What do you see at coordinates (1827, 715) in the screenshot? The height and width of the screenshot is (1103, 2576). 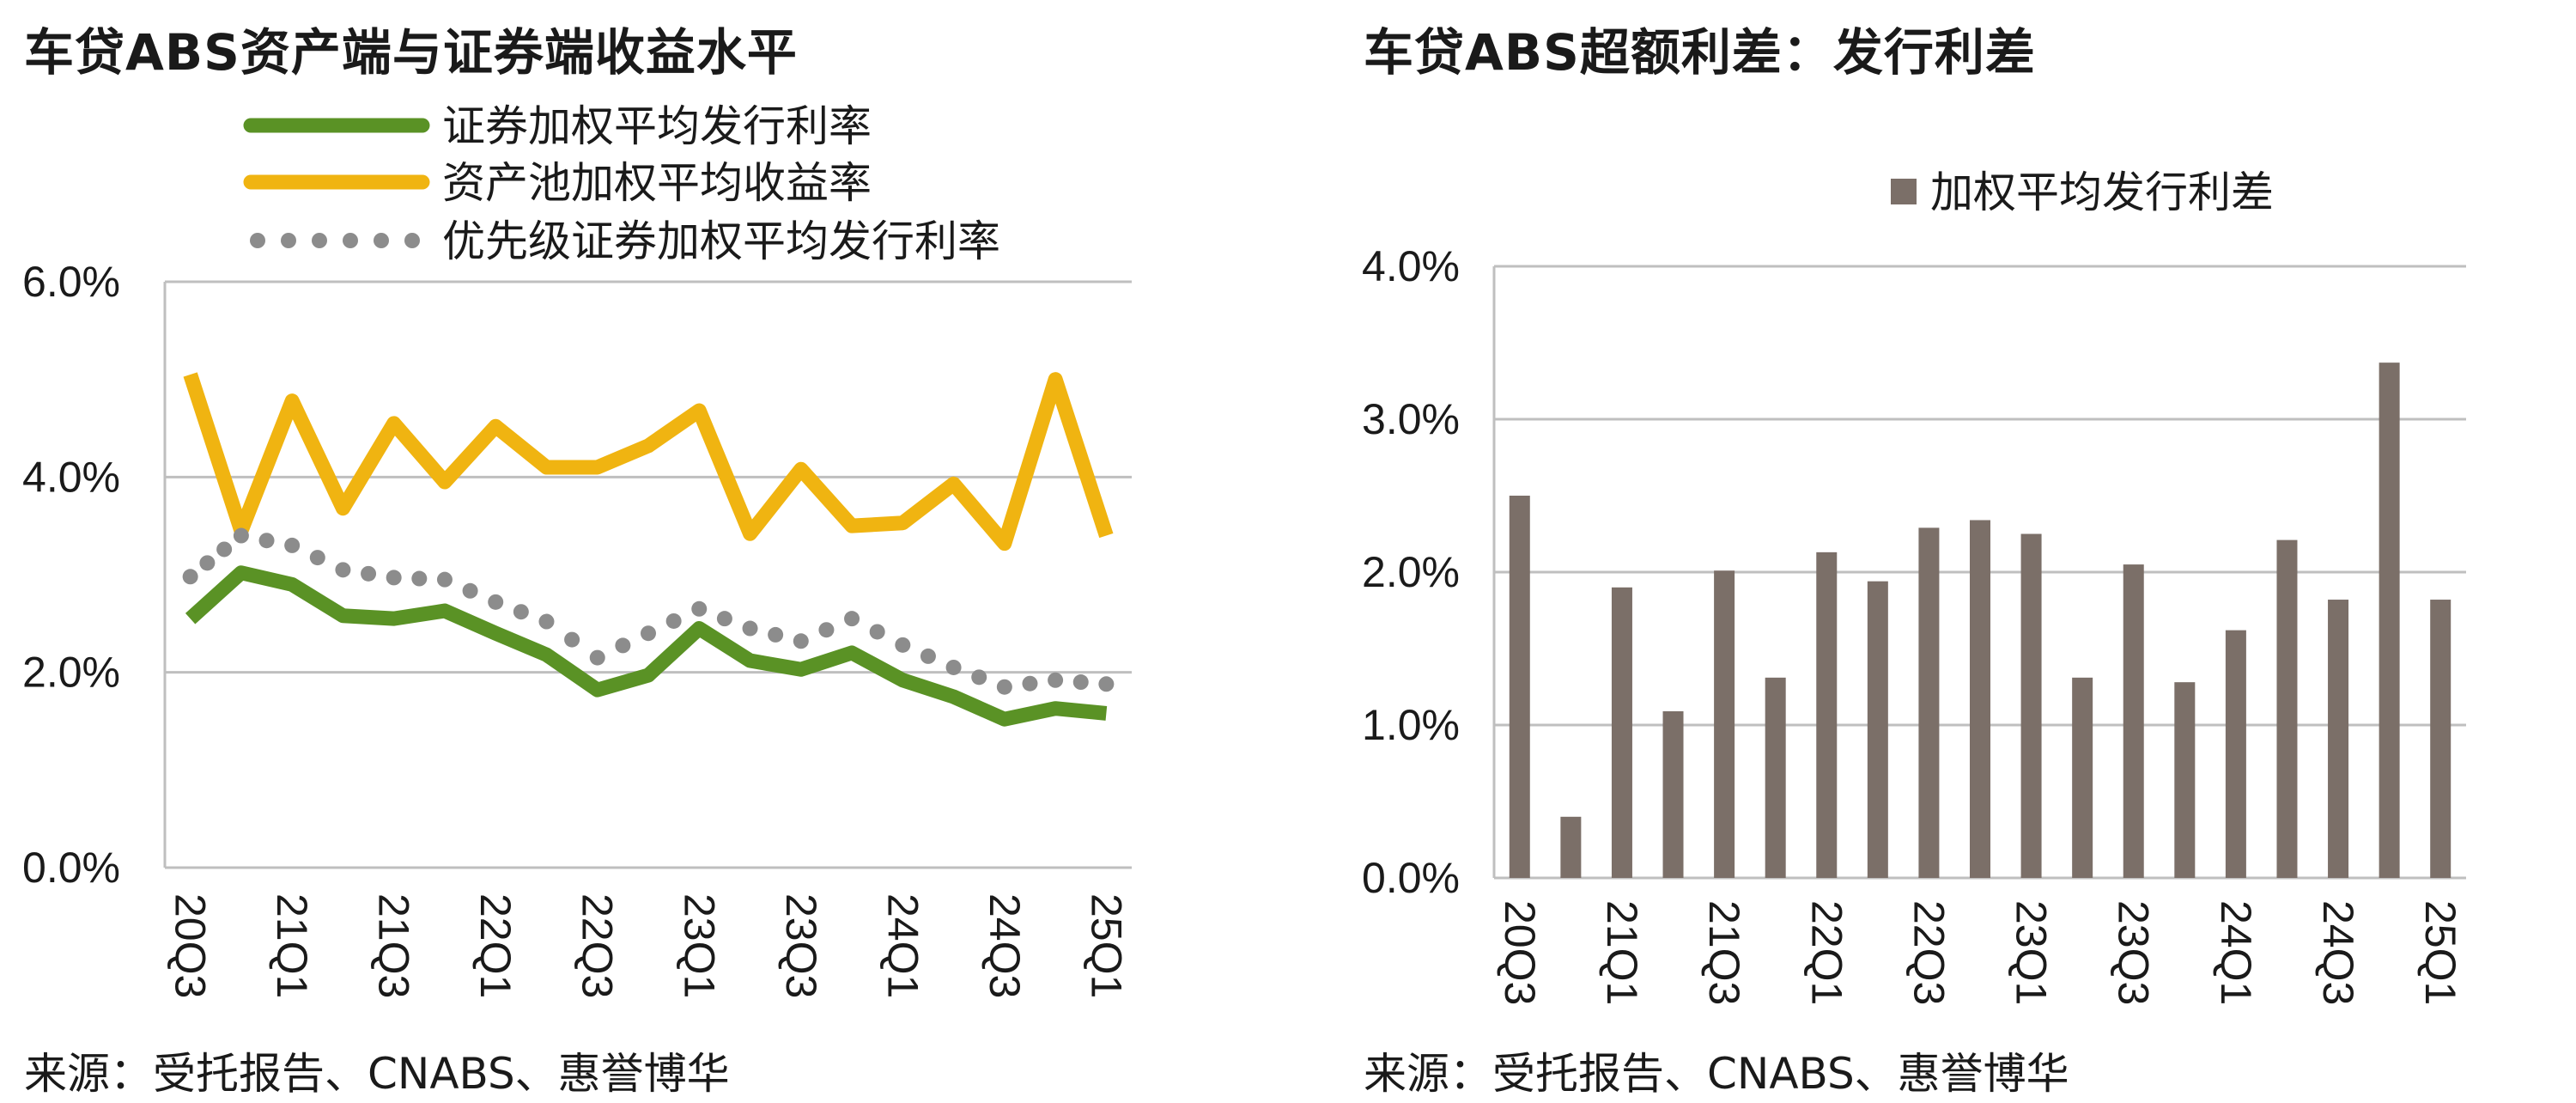 I see `bar-22Q1` at bounding box center [1827, 715].